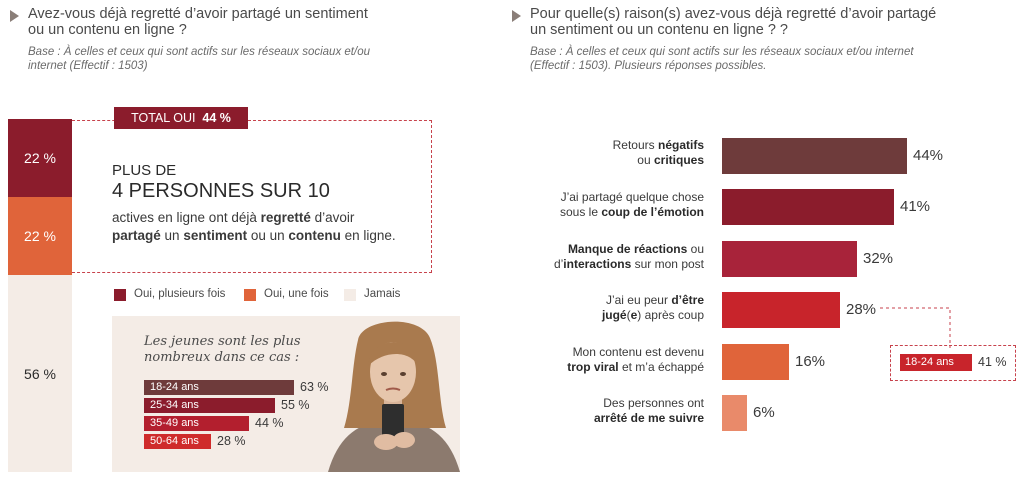 The image size is (1024, 478). I want to click on desc-part3: un, so click(172, 235).